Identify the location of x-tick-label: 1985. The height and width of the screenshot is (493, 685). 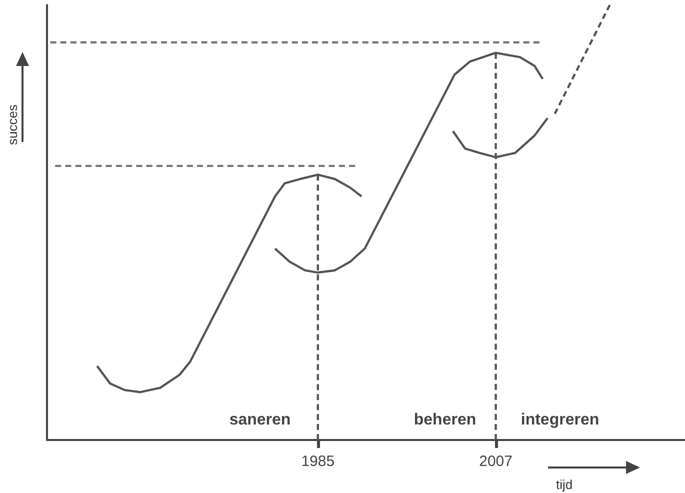
(318, 461).